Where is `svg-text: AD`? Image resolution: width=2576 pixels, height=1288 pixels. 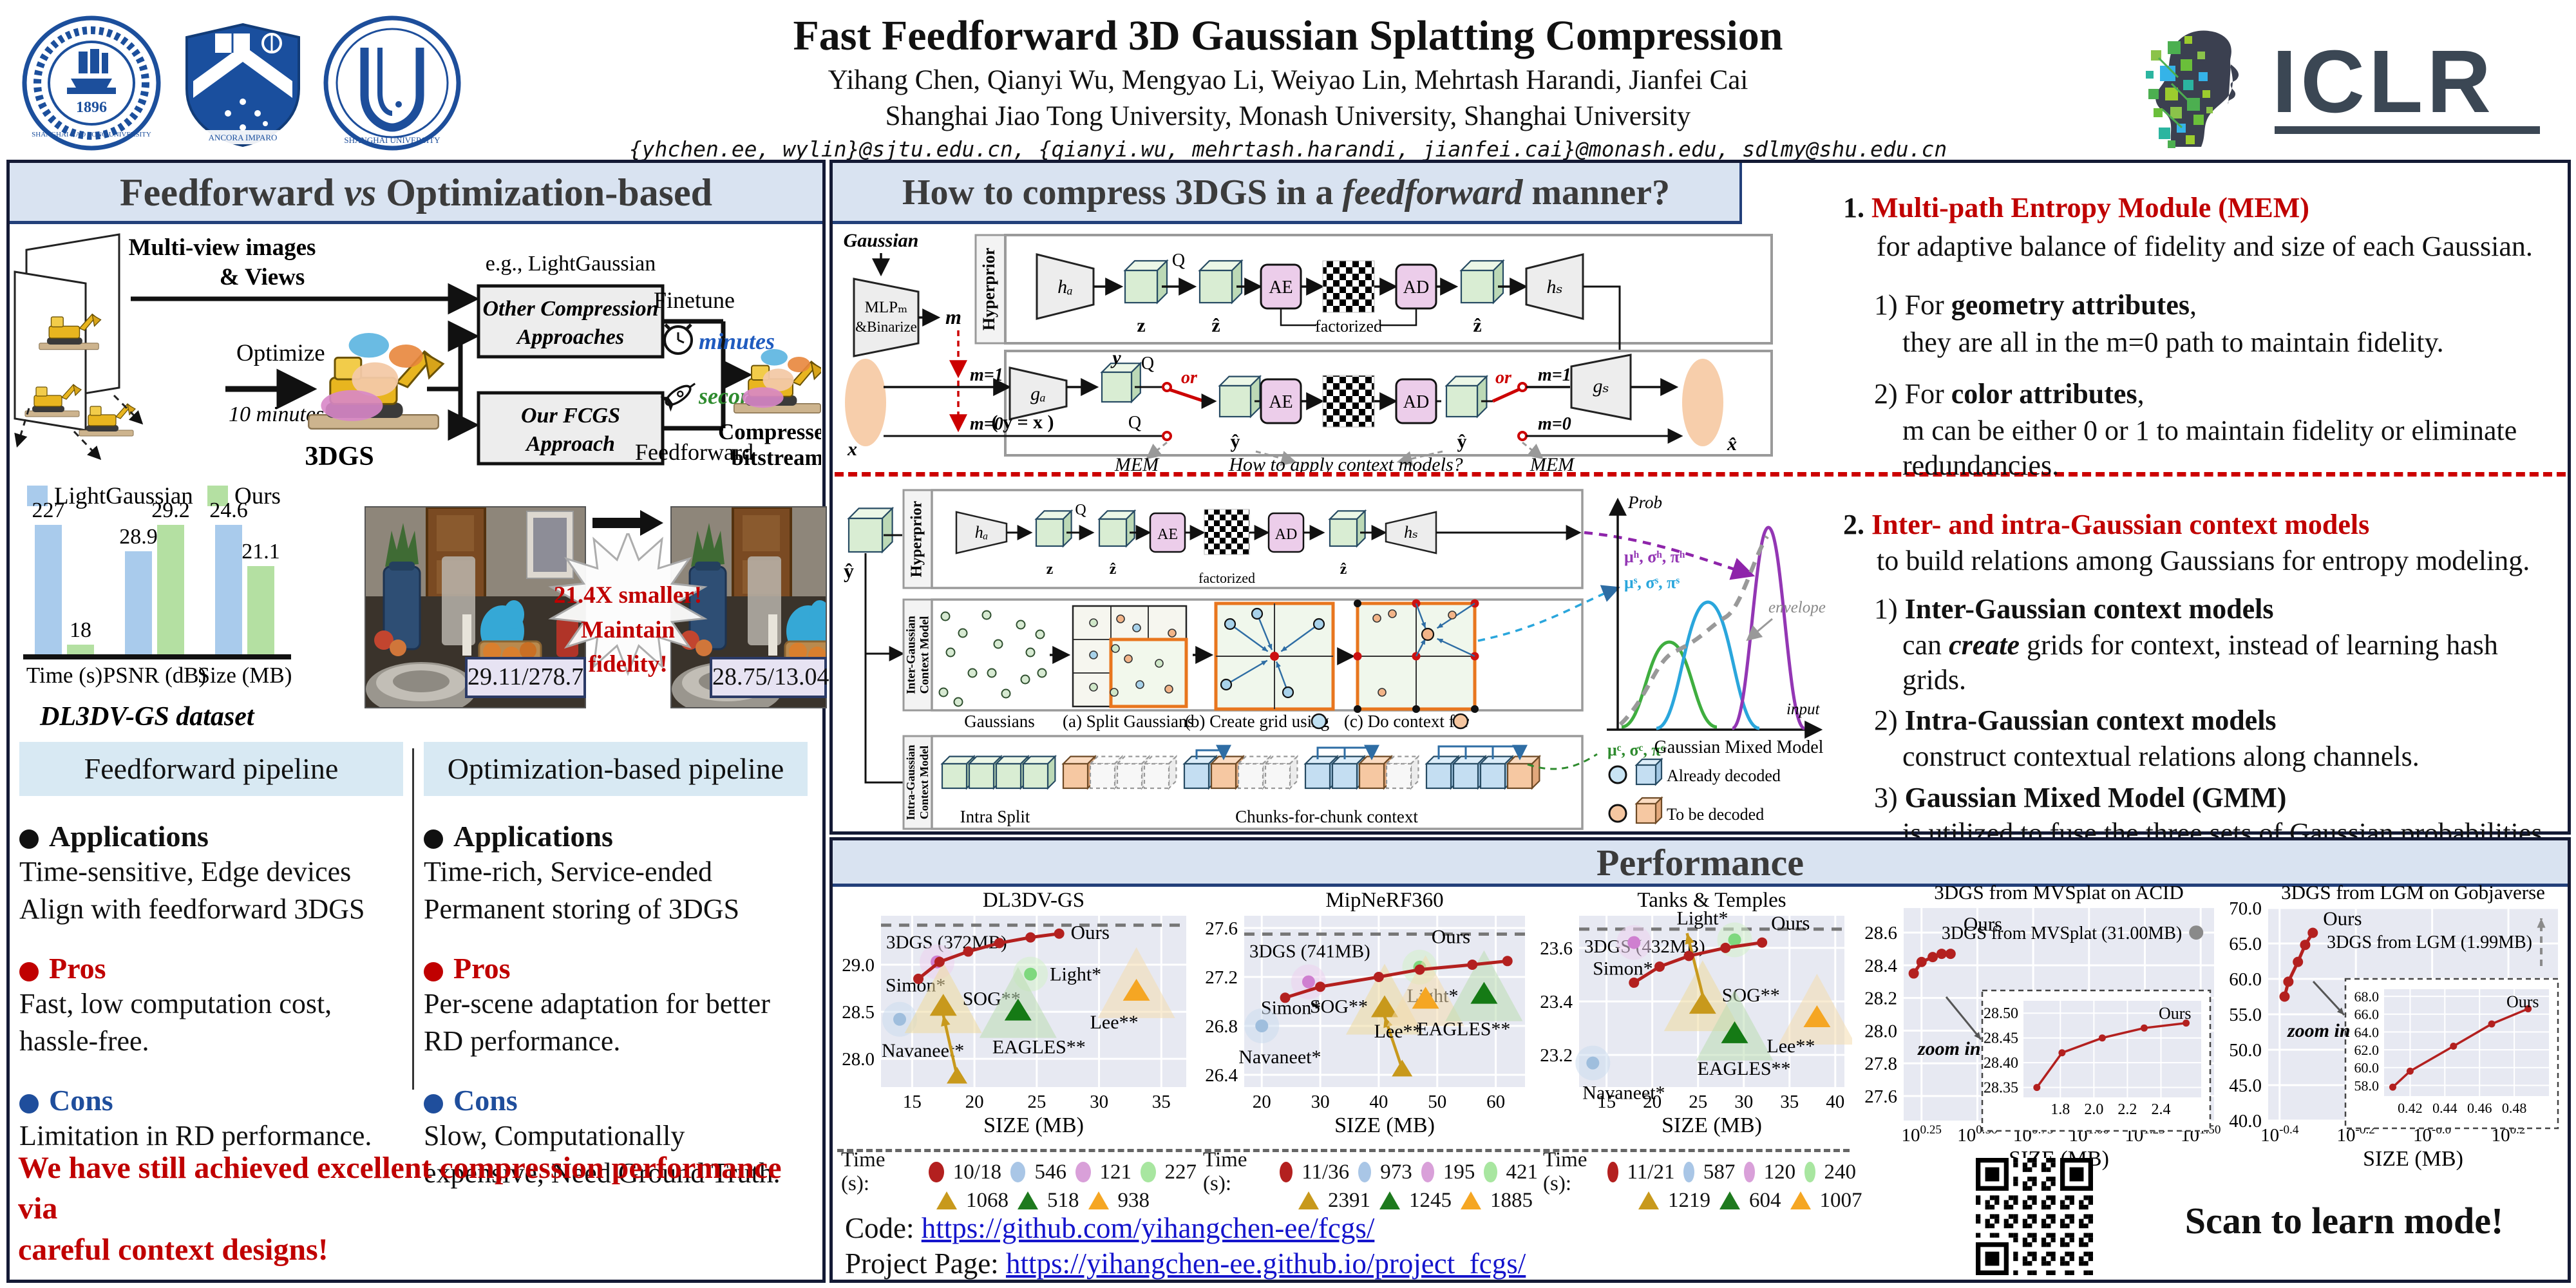
svg-text: AD is located at coordinates (1287, 534).